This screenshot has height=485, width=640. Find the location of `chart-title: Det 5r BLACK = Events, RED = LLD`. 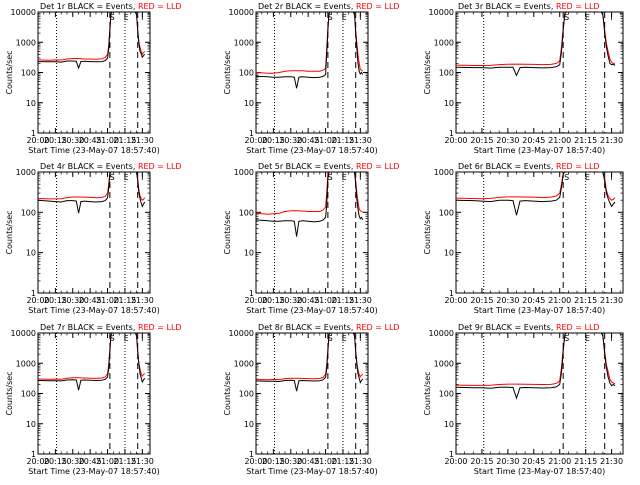

chart-title: Det 5r BLACK = Events, RED = LLD is located at coordinates (329, 166).